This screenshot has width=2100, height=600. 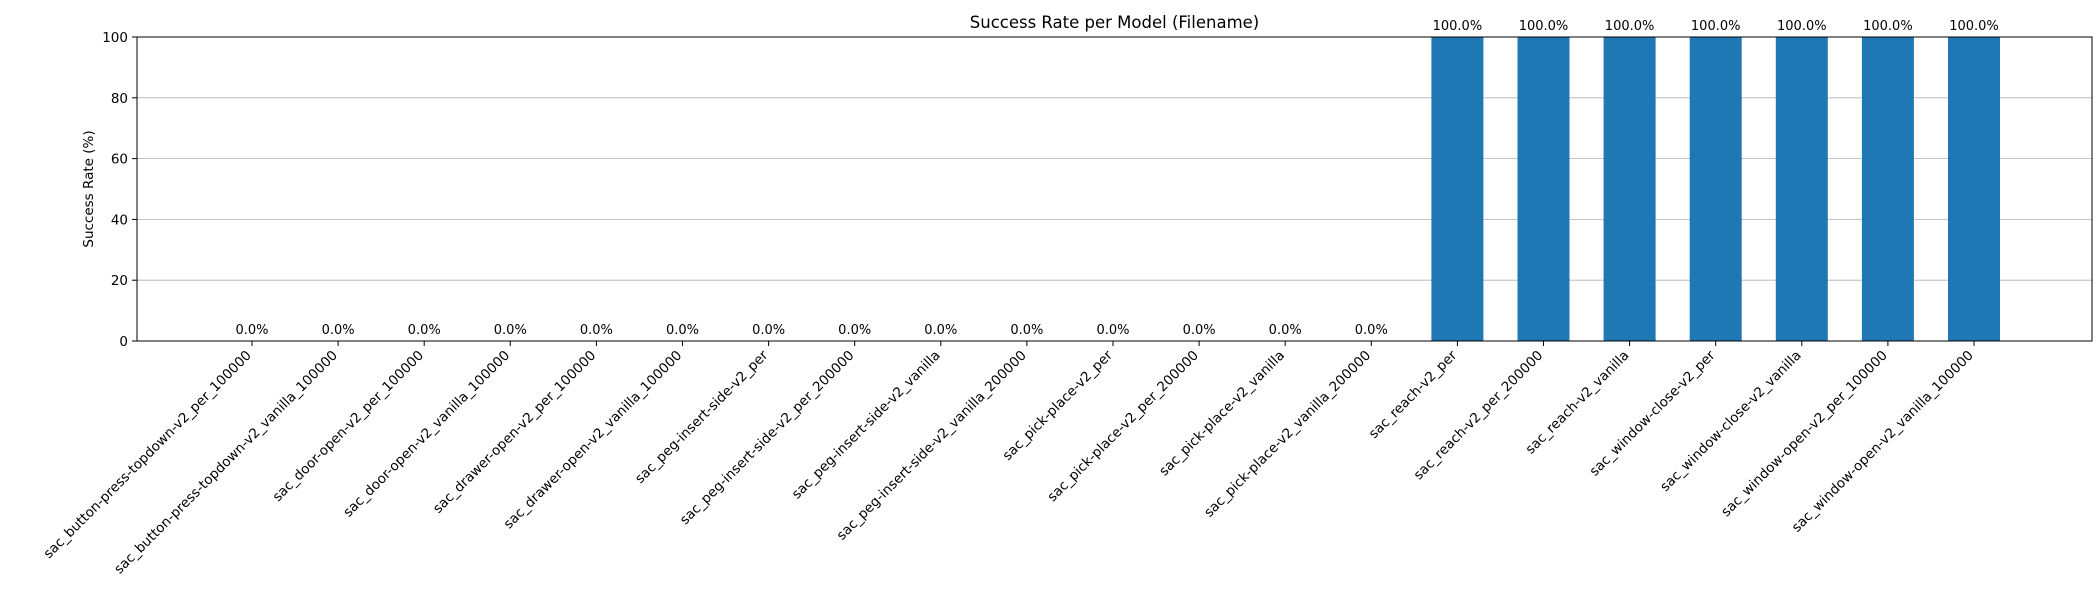 I want to click on data-label-21: 100.0%, so click(x=1974, y=26).